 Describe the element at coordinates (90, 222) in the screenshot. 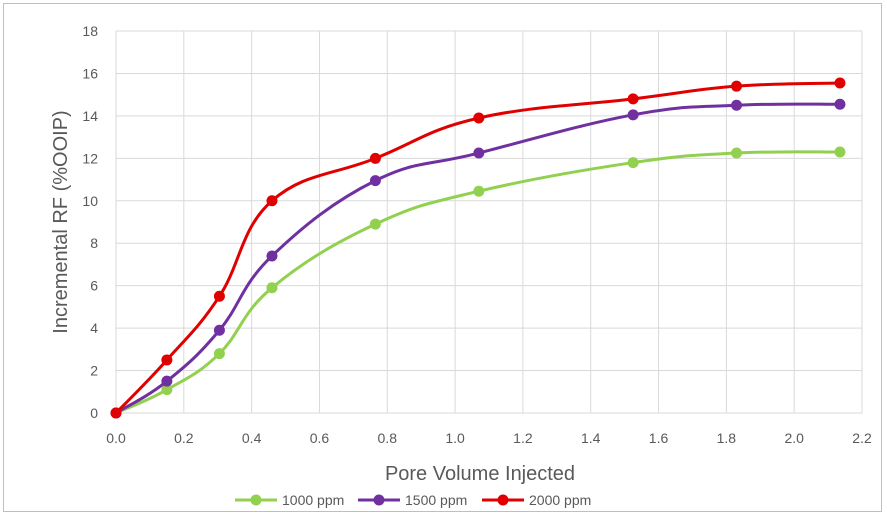

I see `y-axis-ticks: 0 2 4 6 8 10 12 14 16 18` at that location.